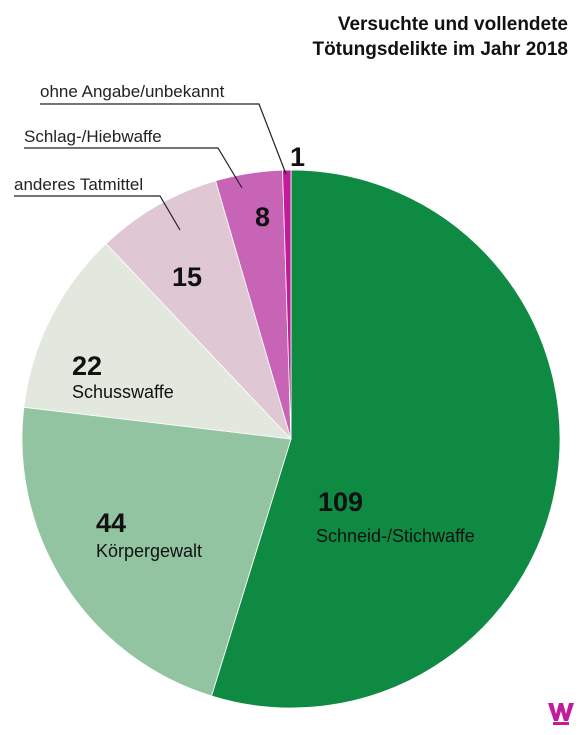  Describe the element at coordinates (93, 136) in the screenshot. I see `slice-external-label-4: Schlag-/Hiebwaffe` at that location.